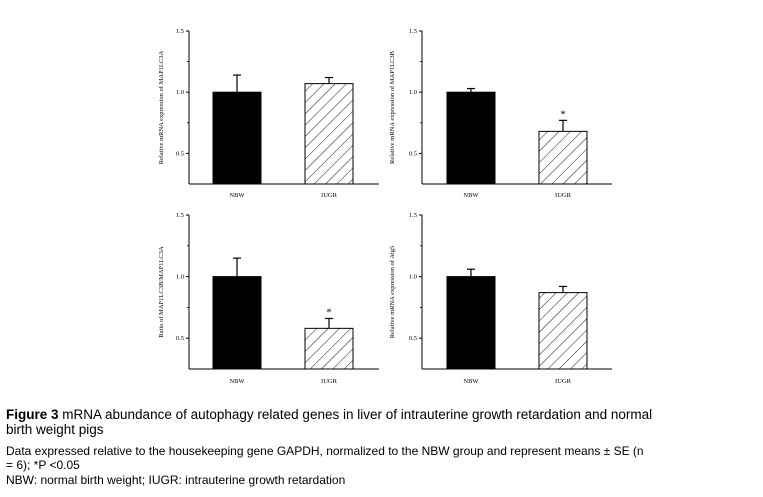  What do you see at coordinates (43, 465) in the screenshot?
I see `caption-data-line2: = 6); *P <0.05` at bounding box center [43, 465].